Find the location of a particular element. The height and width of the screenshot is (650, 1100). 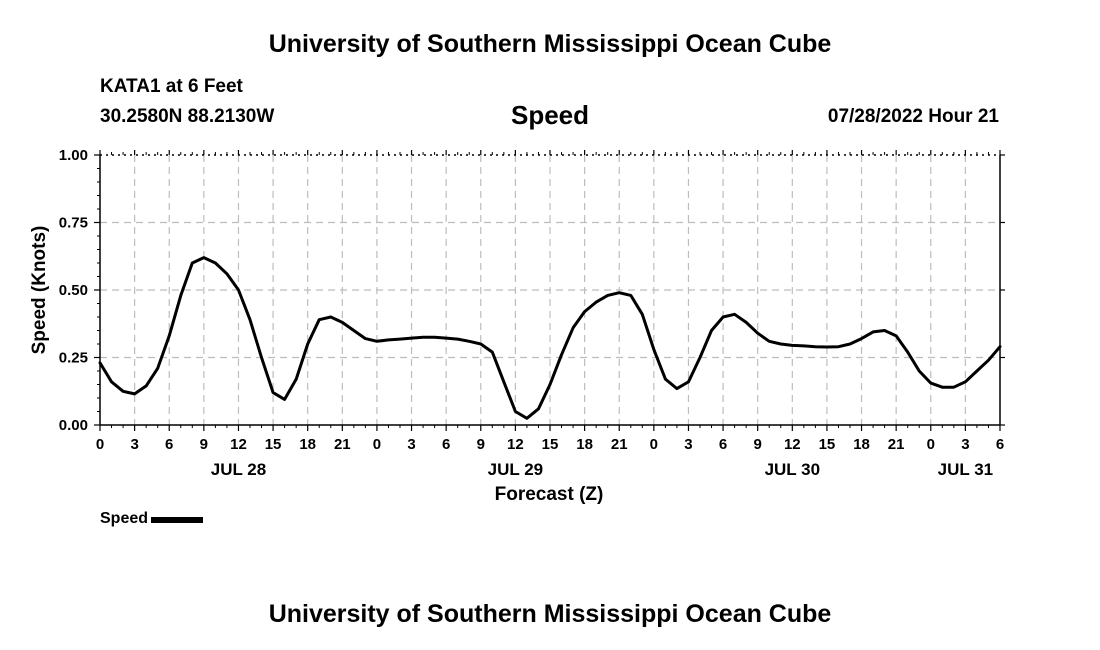

y-axis-title: Speed (Knots) is located at coordinates (39, 290).